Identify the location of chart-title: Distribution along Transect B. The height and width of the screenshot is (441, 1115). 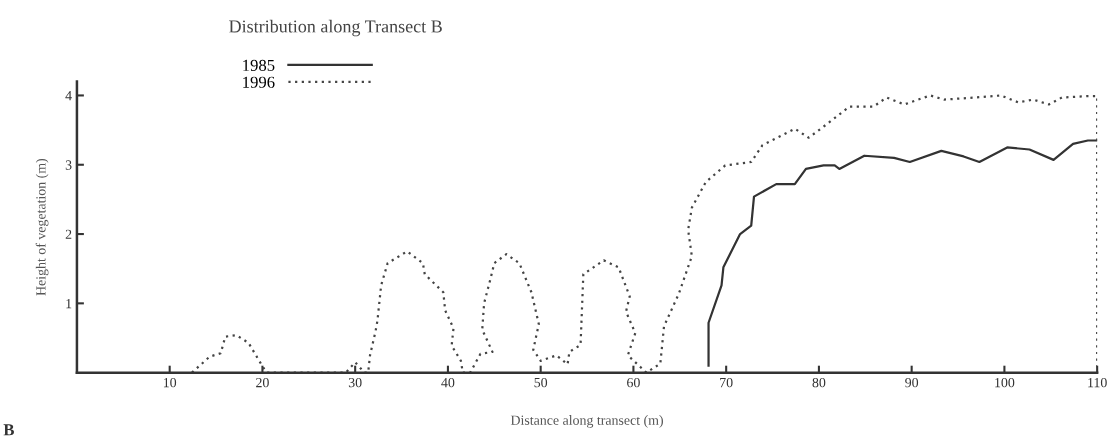
(335, 28).